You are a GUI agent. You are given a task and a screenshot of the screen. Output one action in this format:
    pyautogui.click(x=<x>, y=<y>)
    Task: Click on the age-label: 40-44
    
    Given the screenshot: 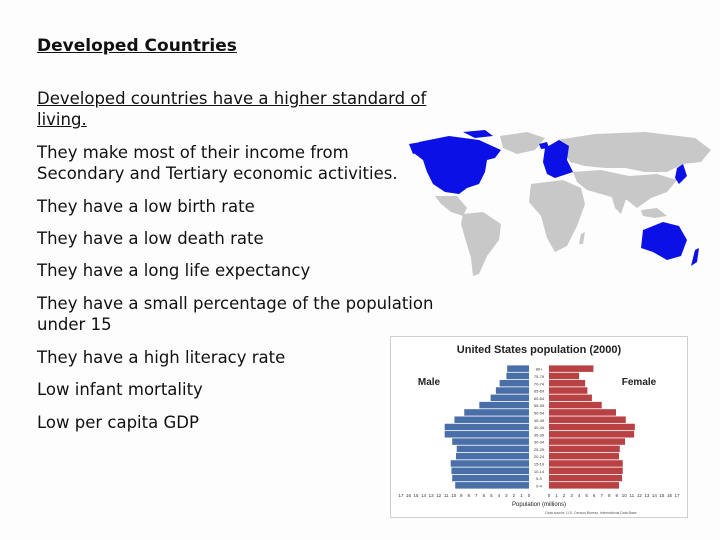 What is the action you would take?
    pyautogui.click(x=539, y=427)
    